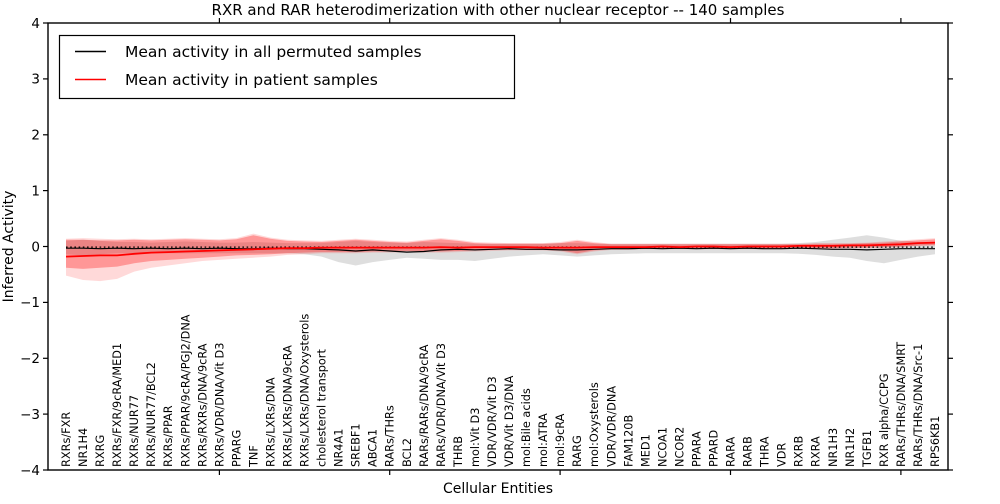 Image resolution: width=1000 pixels, height=504 pixels. Describe the element at coordinates (322, 408) in the screenshot. I see `x-category-label: cholesterol transport` at that location.